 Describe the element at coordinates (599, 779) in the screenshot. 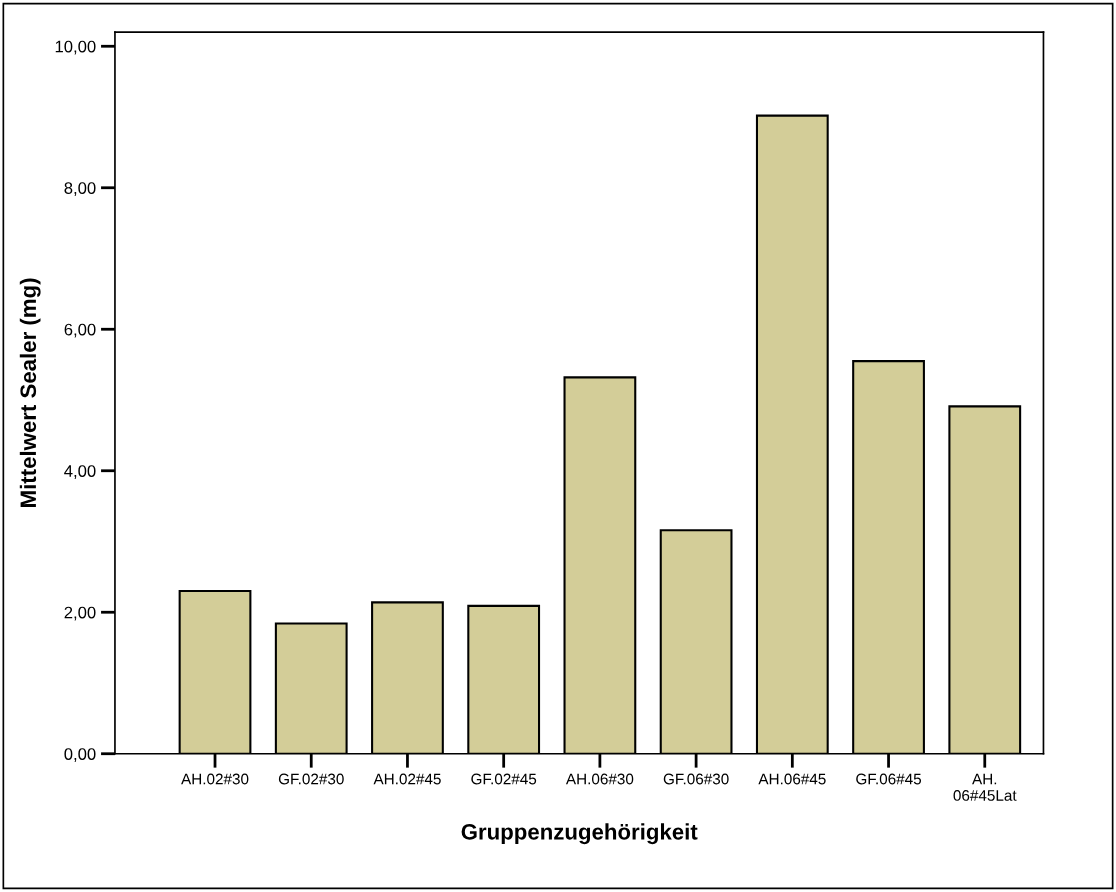

I see `x-tick-label: AH.06#30` at that location.